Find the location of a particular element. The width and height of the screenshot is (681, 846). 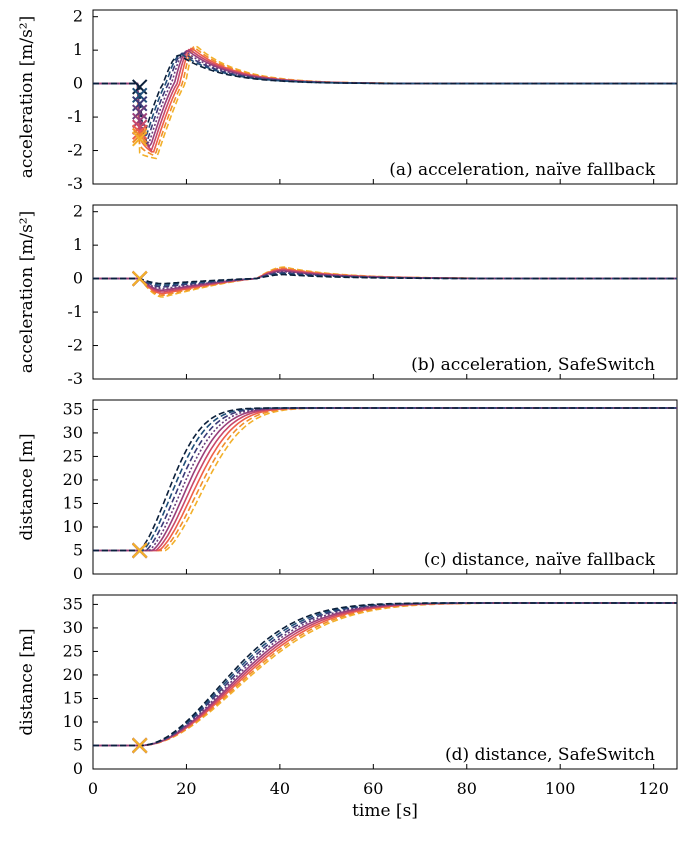

x-tick-label: 100 is located at coordinates (560, 788).